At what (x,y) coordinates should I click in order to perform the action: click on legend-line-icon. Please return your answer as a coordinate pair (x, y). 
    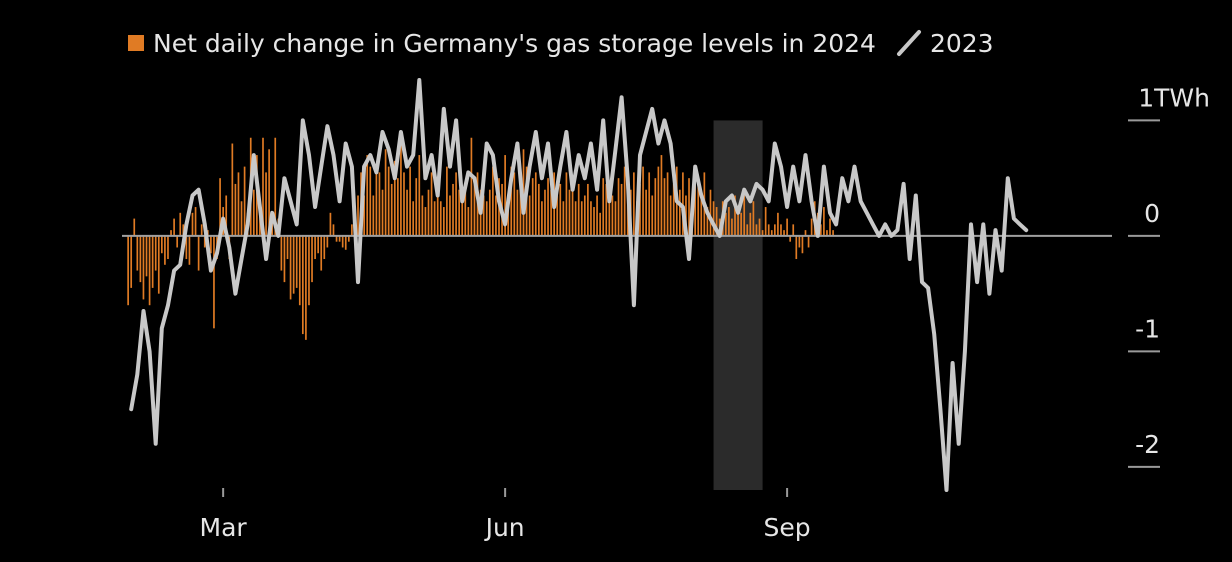
    Looking at the image, I should click on (908, 43).